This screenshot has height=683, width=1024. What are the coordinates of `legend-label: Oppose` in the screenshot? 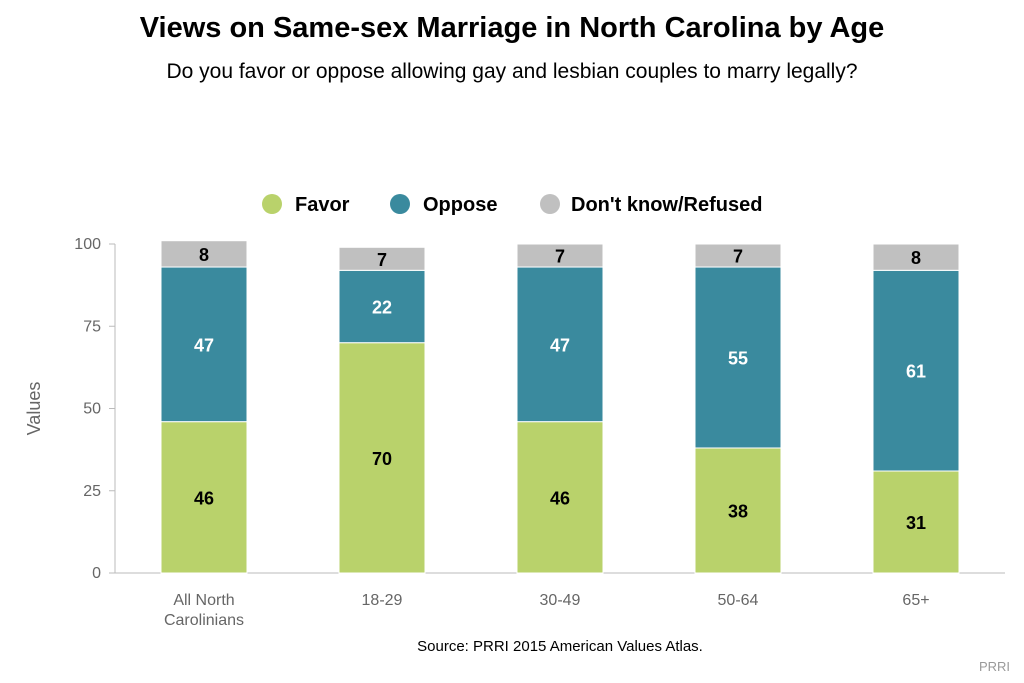 It's located at (460, 205).